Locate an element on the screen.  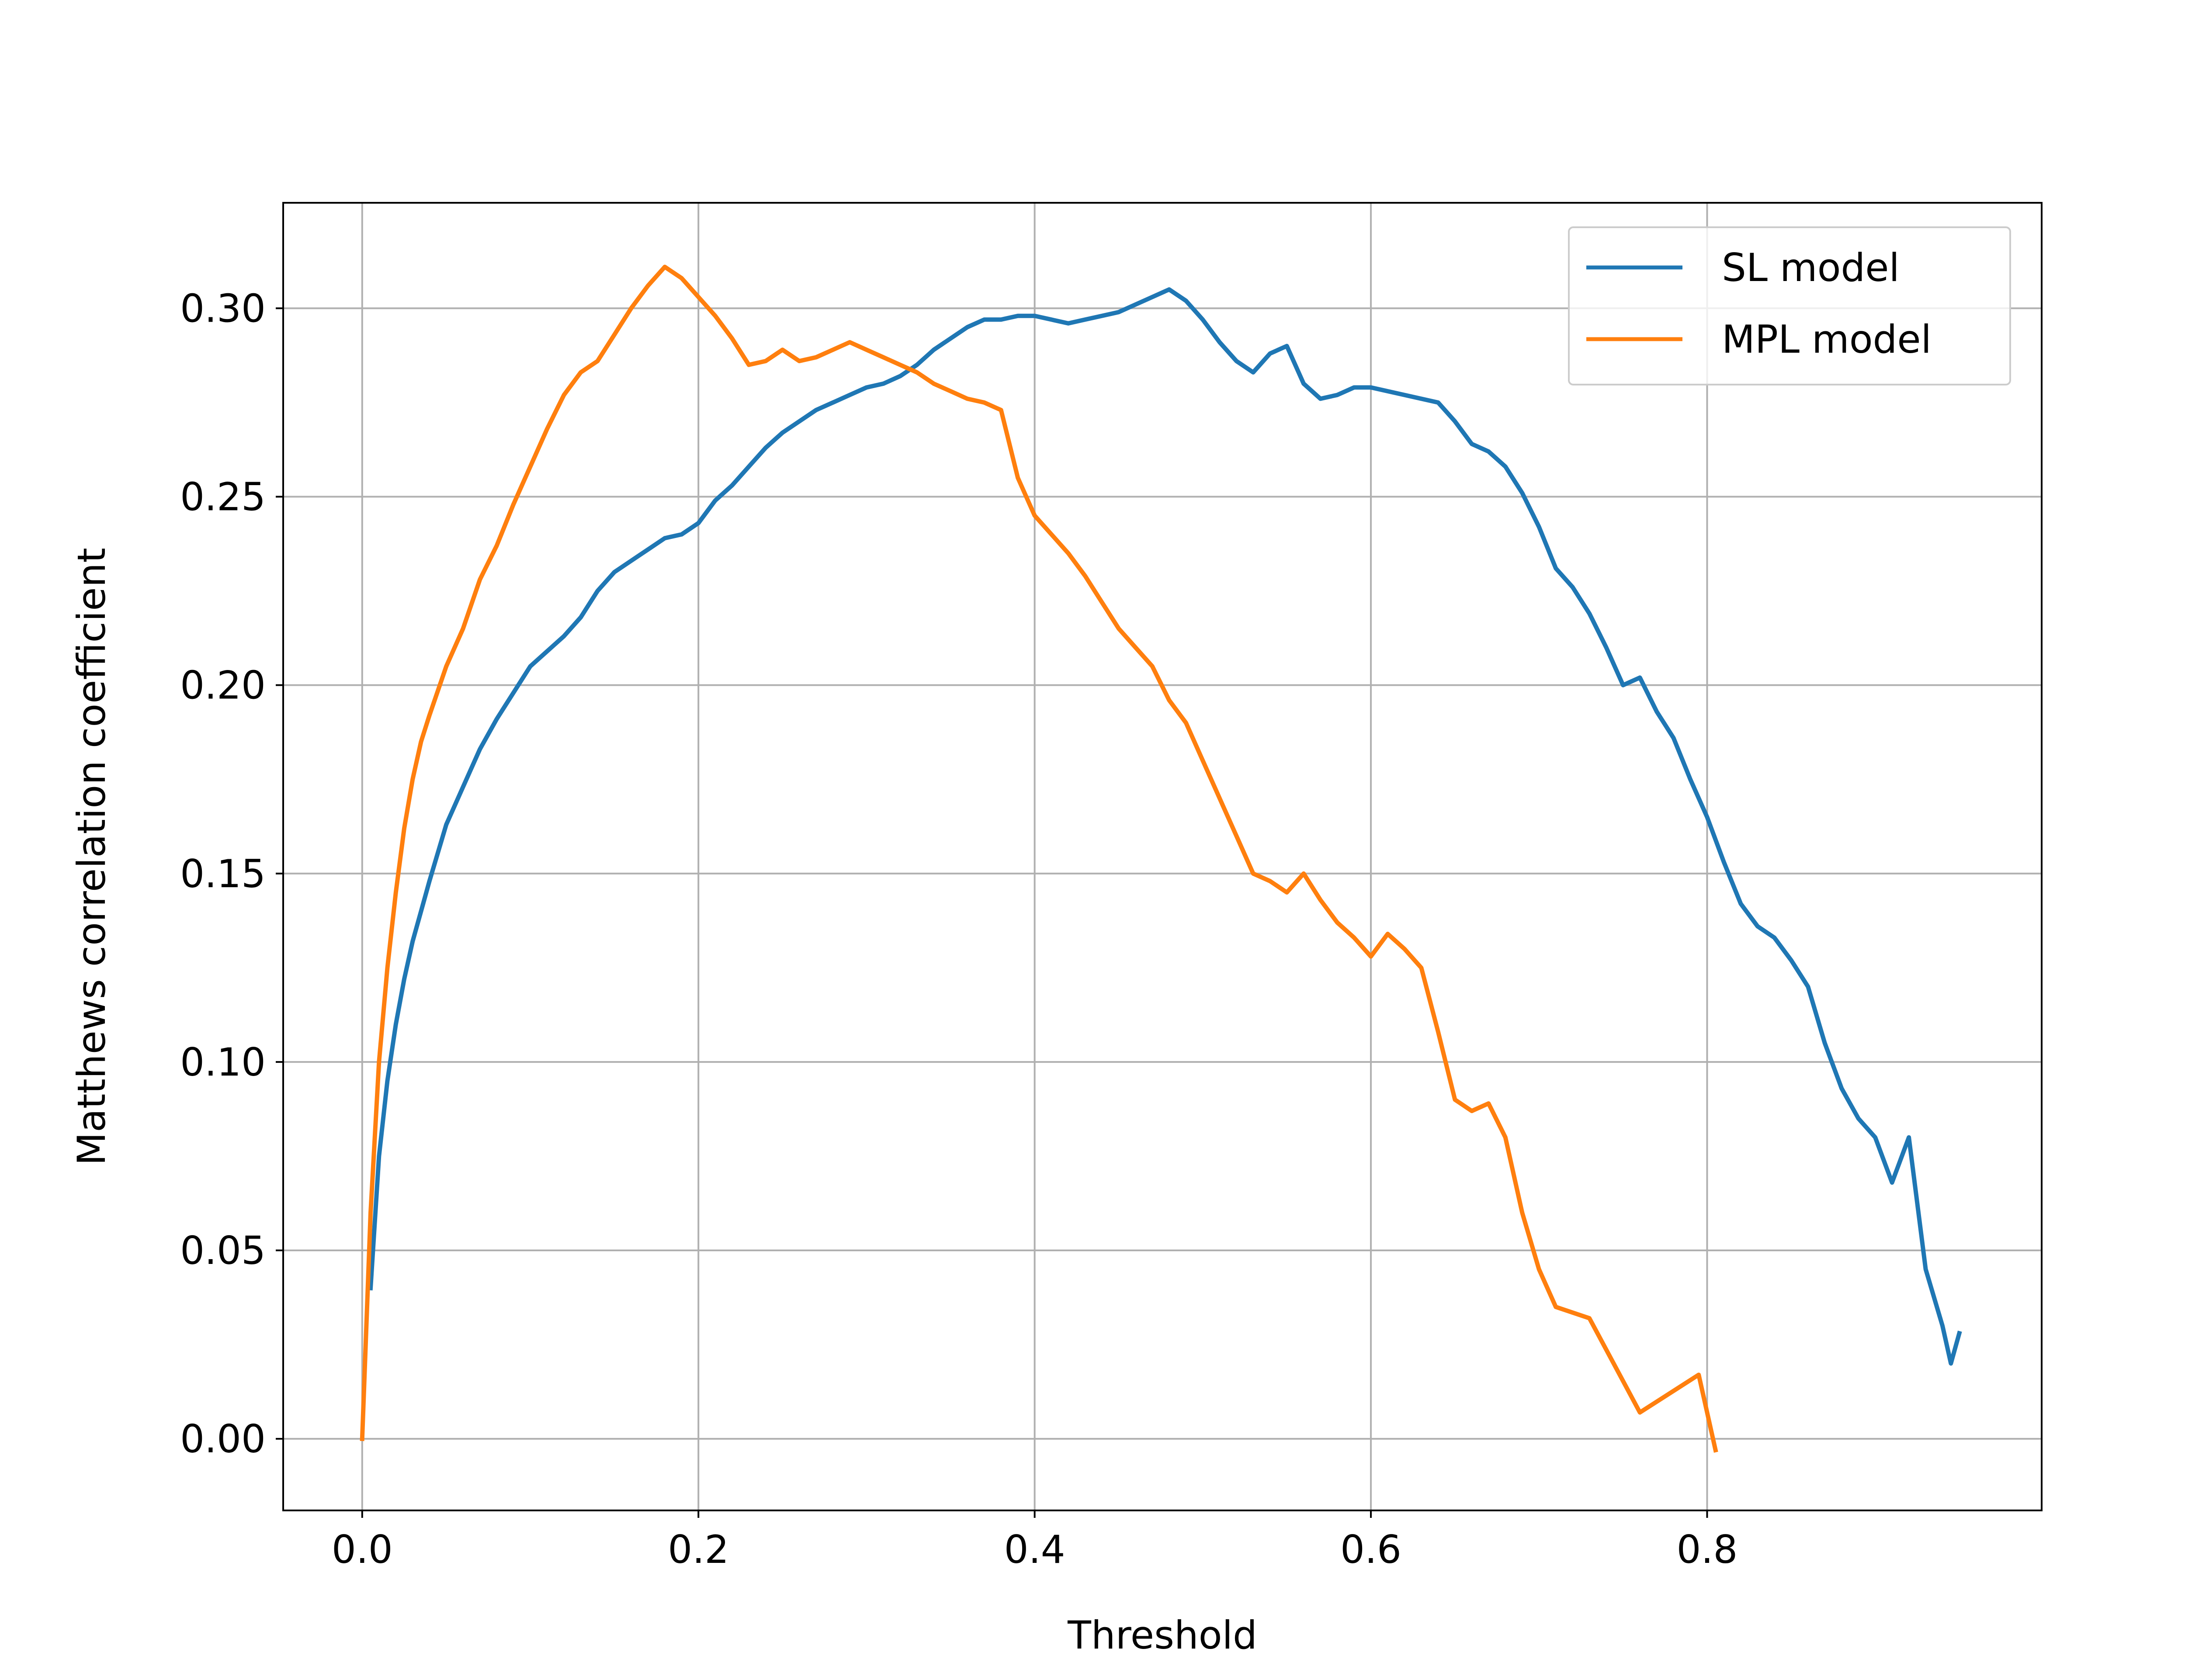
y-tick-label: 0.20 is located at coordinates (223, 685).